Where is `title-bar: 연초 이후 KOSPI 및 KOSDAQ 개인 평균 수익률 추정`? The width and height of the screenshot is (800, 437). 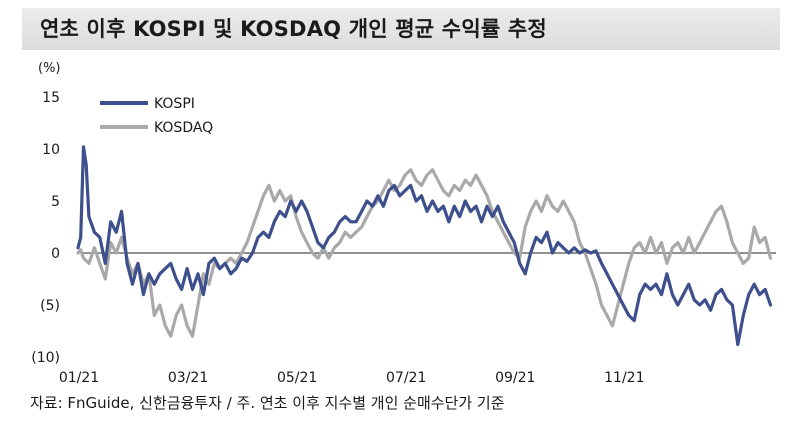 title-bar: 연초 이후 KOSPI 및 KOSDAQ 개인 평균 수익률 추정 is located at coordinates (401, 29).